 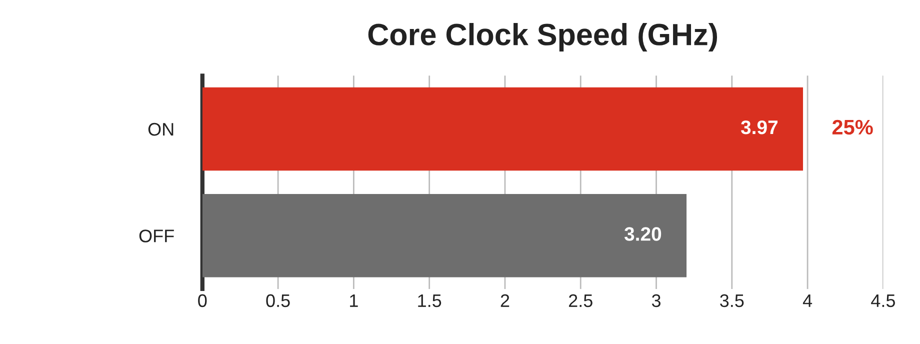 What do you see at coordinates (543, 37) in the screenshot?
I see `chart-title: Core Clock Speed (GHz)` at bounding box center [543, 37].